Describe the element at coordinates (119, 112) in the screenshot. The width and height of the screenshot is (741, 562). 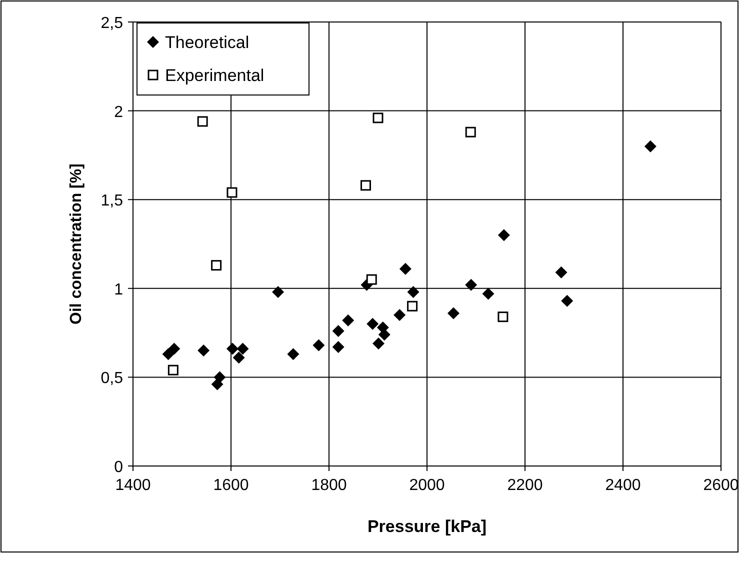
I see `y-tick-label: 2` at that location.